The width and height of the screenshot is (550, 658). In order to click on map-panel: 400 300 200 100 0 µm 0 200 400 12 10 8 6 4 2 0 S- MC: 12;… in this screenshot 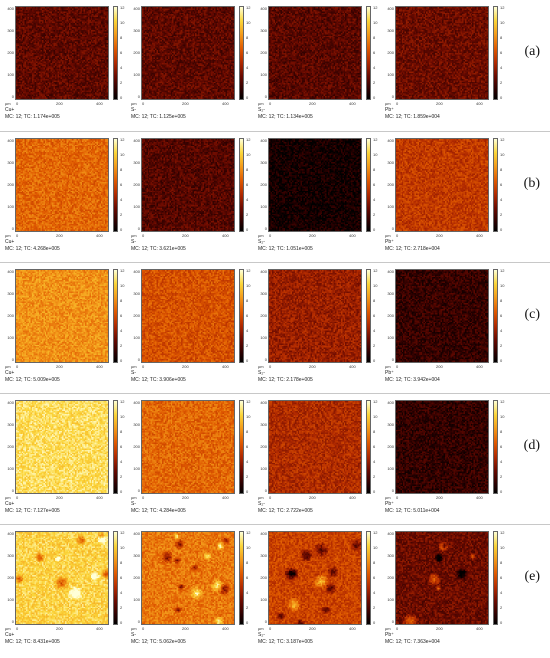, I will do `click(191, 458)`.